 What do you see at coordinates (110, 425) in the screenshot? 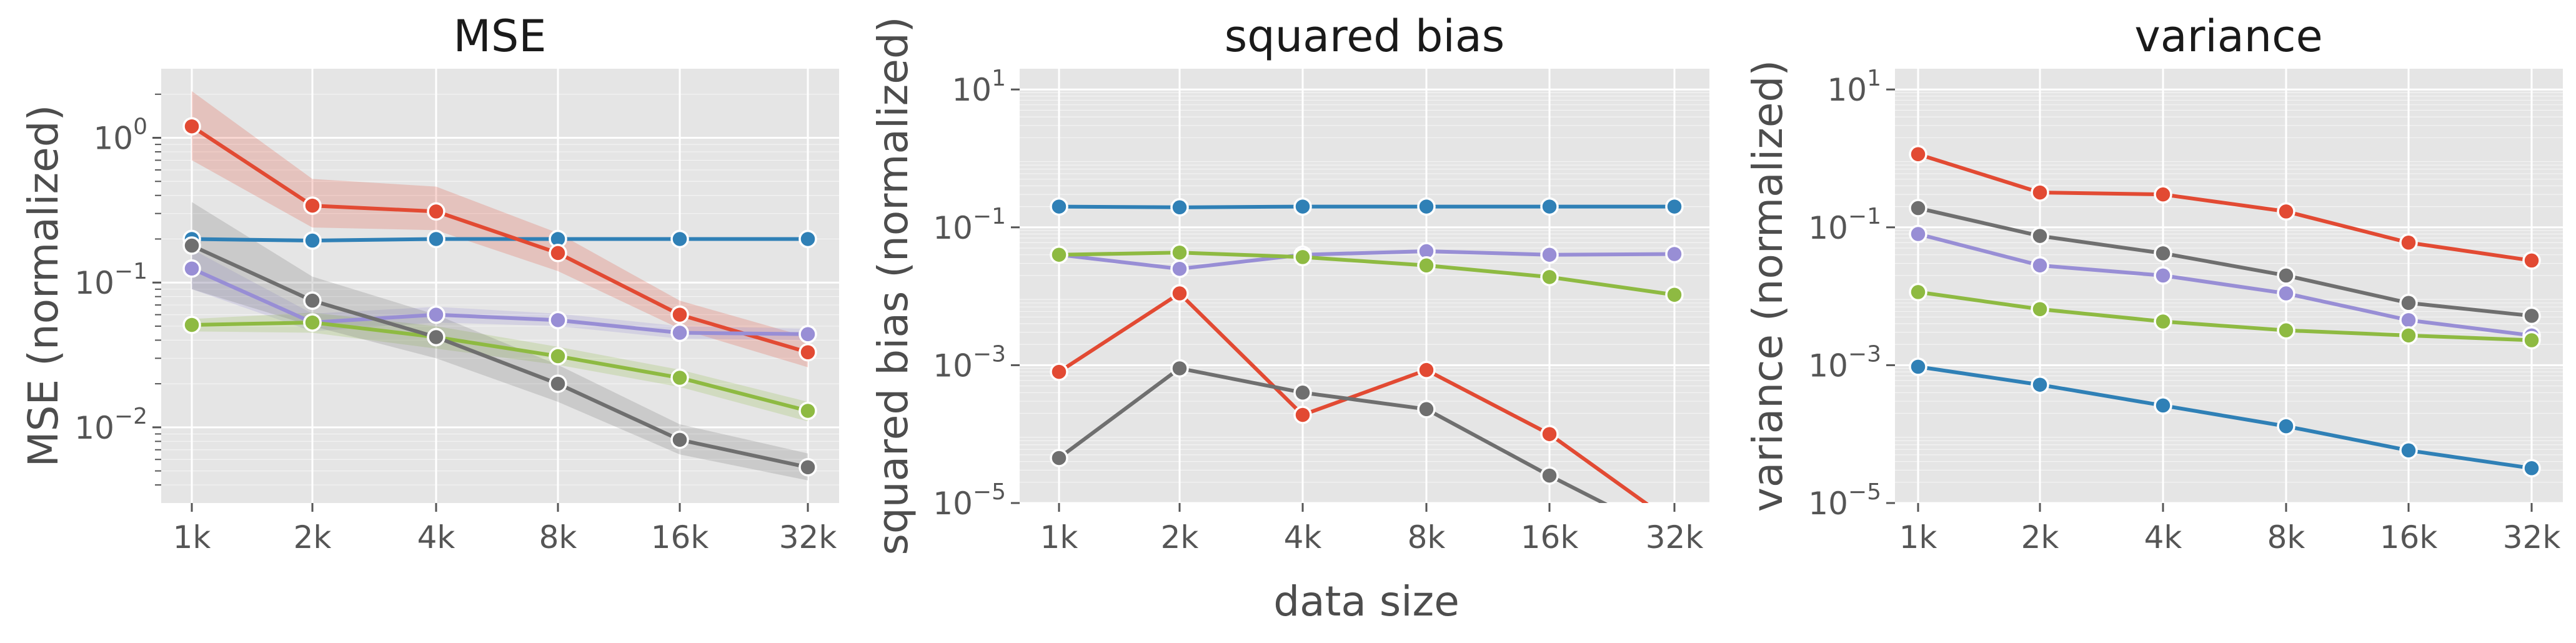
I see `y-tick-label: 10⁻²` at bounding box center [110, 425].